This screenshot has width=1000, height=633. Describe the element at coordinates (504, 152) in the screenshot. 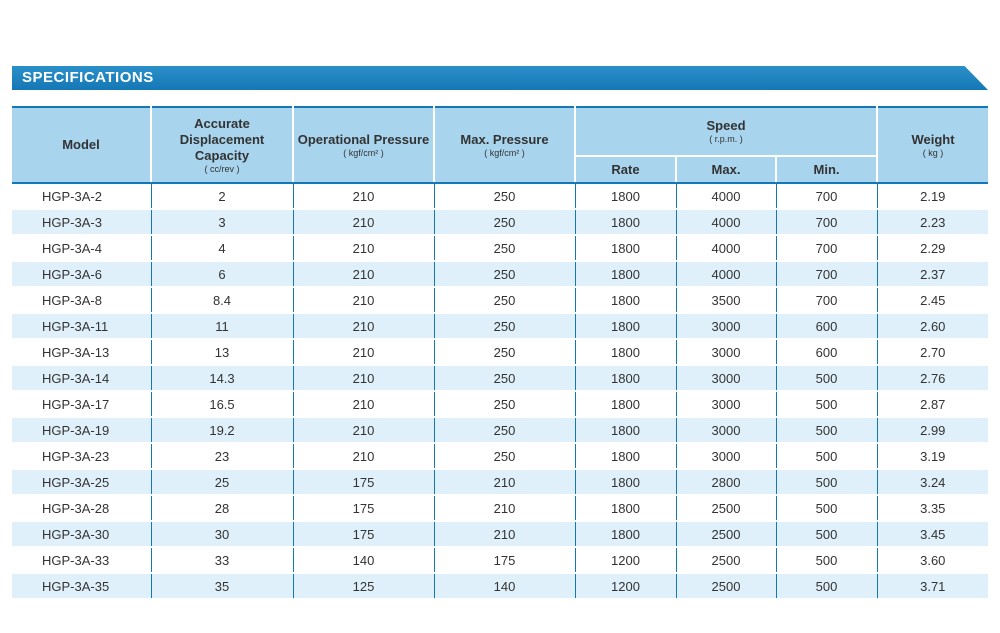

I see `header-max-pressure-unit: ( kgf/cm² )` at that location.